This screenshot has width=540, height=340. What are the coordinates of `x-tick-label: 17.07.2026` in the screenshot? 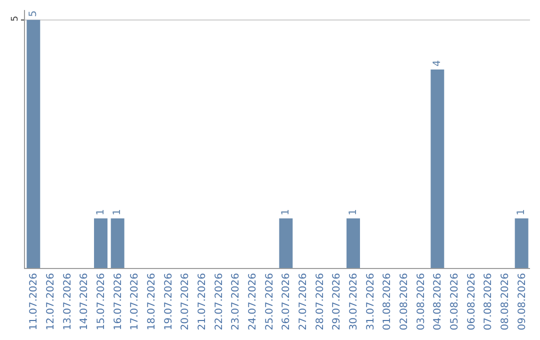 It's located at (135, 301).